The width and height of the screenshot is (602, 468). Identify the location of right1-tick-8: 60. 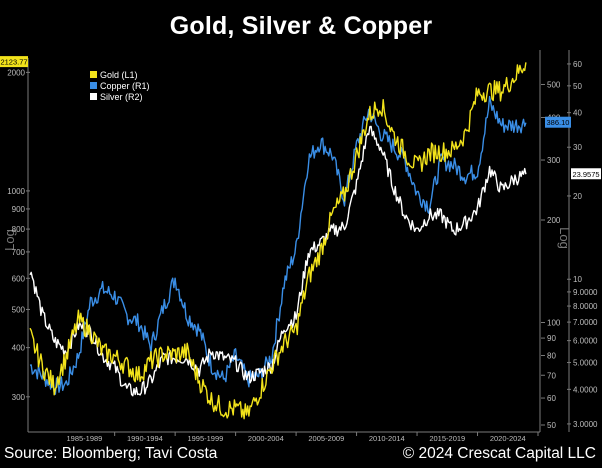
(551, 398).